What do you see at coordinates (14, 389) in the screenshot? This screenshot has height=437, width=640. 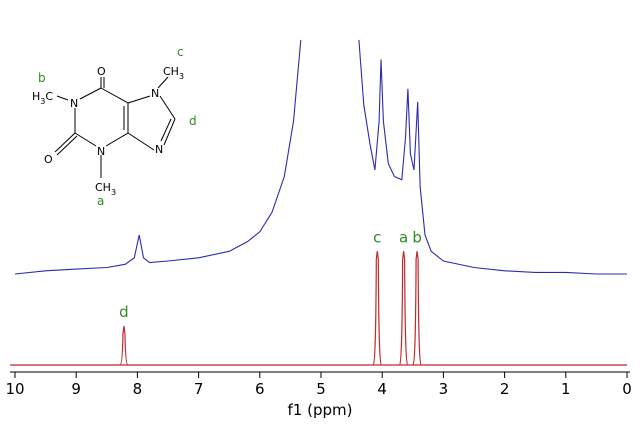 I see `x-tick-label: 10` at bounding box center [14, 389].